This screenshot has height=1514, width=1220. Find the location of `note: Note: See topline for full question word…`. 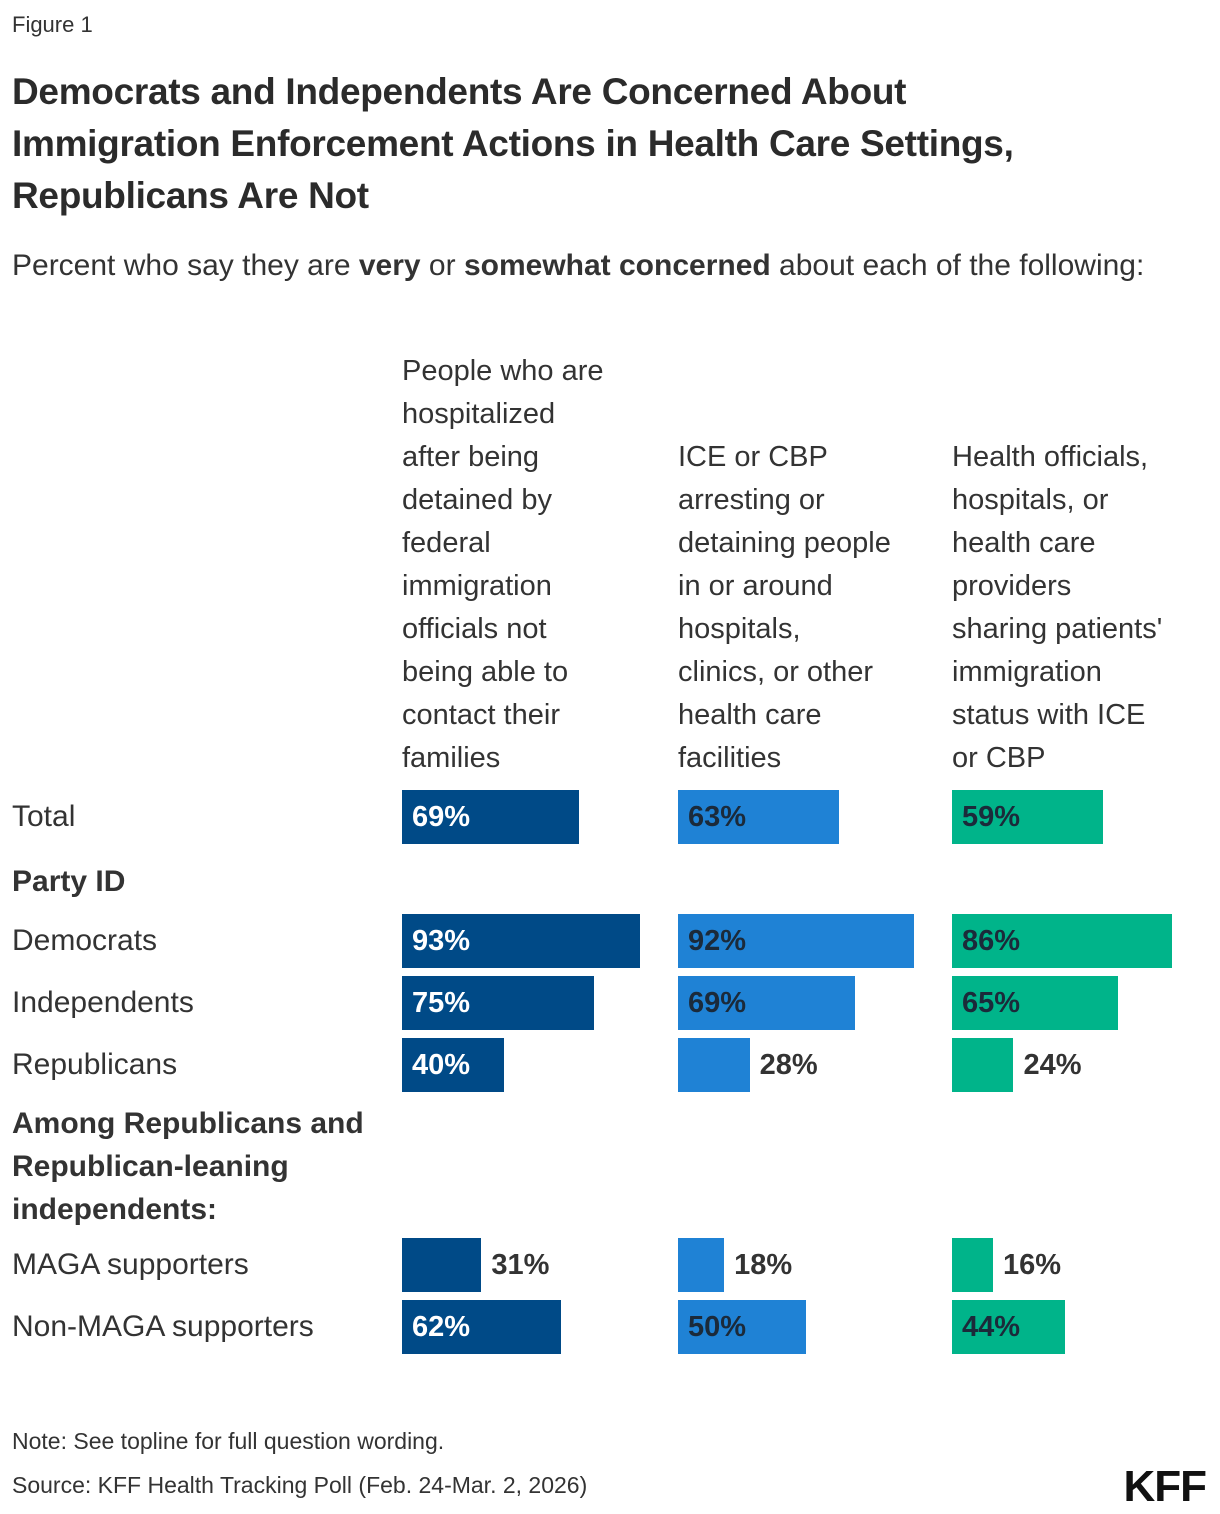

note: Note: See topline for full question word… is located at coordinates (228, 1441).